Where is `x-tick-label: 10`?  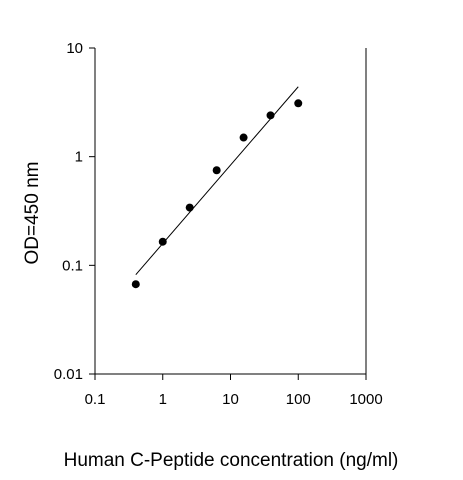 x-tick-label: 10 is located at coordinates (230, 399).